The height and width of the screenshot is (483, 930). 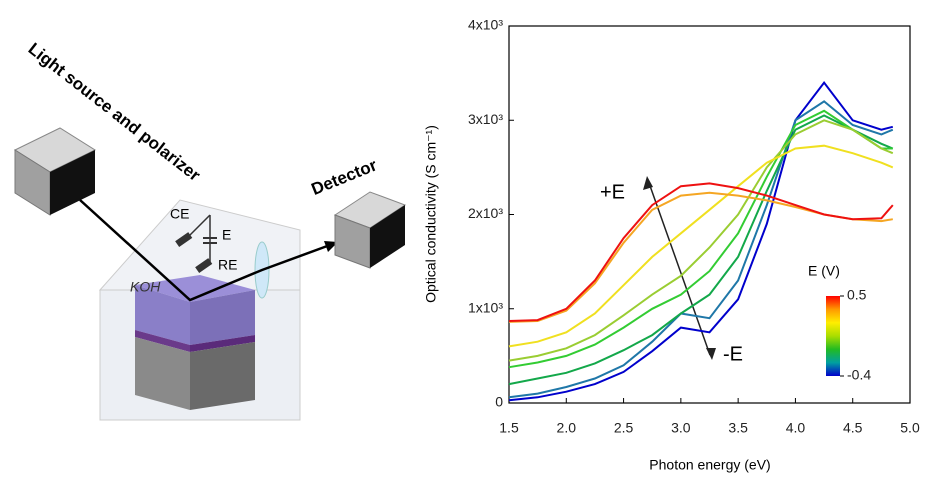 I want to click on colorbar-title: E (V), so click(x=824, y=271).